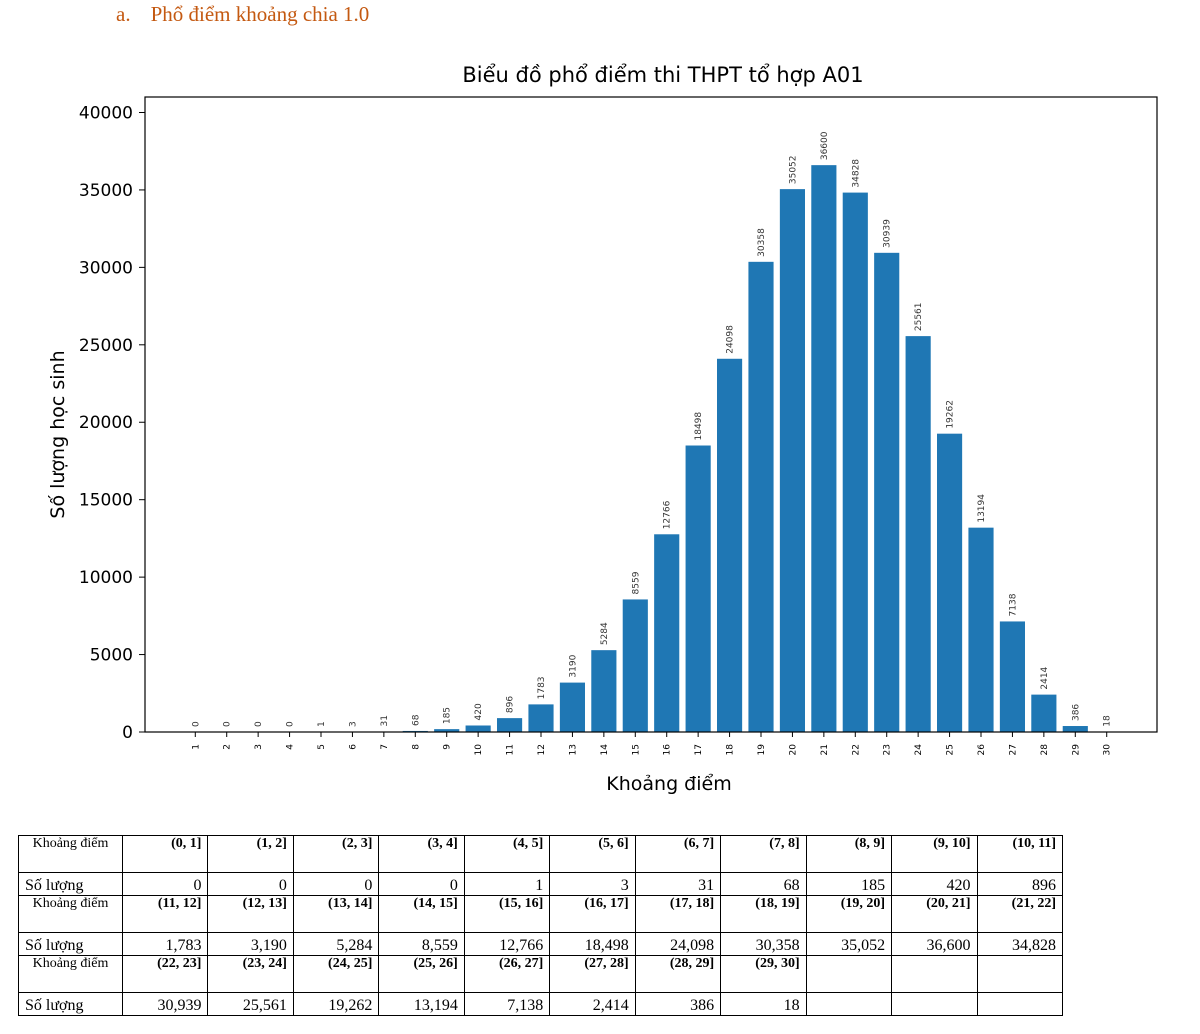  What do you see at coordinates (336, 974) in the screenshot?
I see `range-cell: (24, 25]` at bounding box center [336, 974].